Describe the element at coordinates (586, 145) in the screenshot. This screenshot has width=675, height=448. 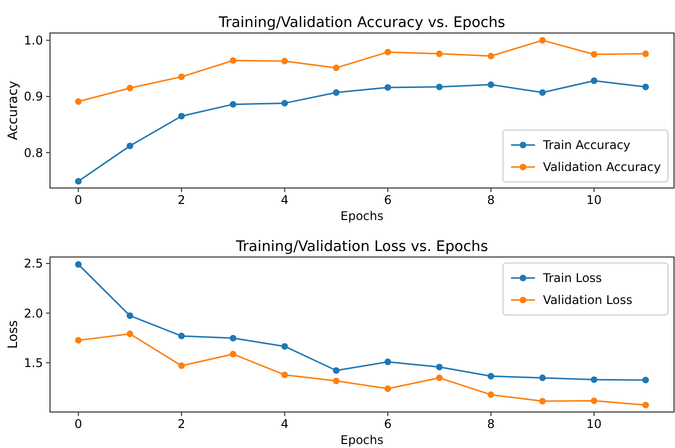
I see `legend-label: Train Accuracy` at that location.